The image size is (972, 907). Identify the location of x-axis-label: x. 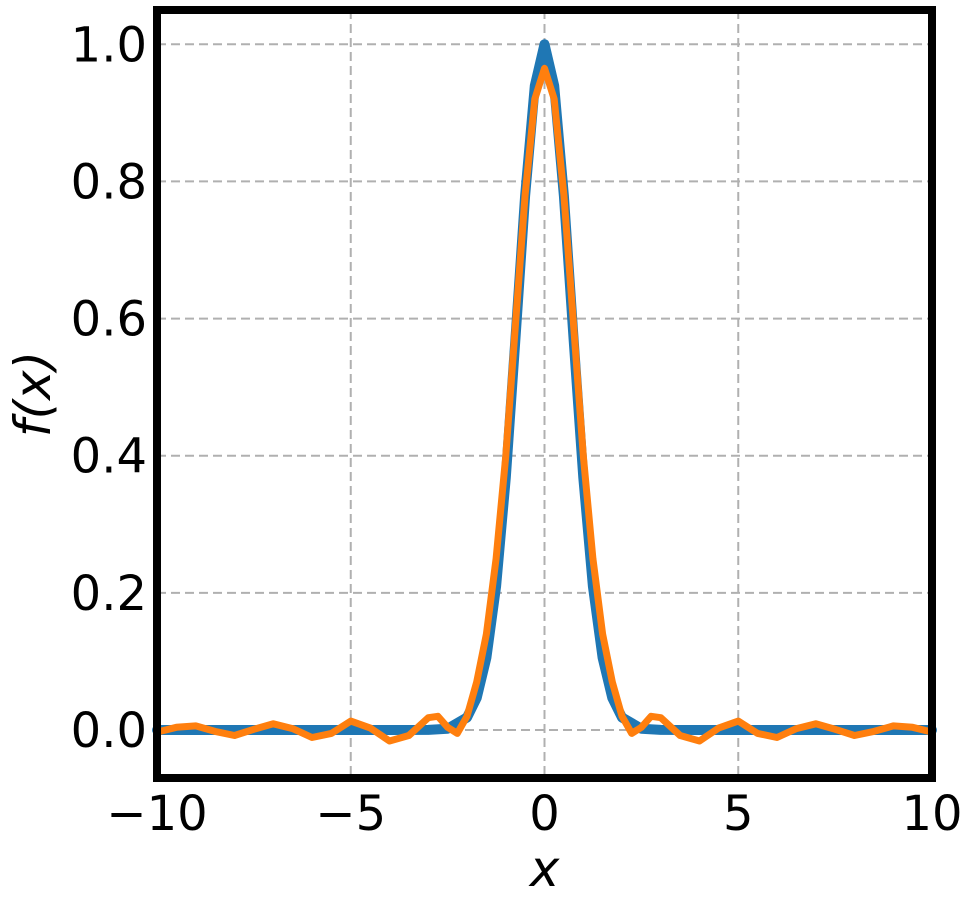
(544, 869).